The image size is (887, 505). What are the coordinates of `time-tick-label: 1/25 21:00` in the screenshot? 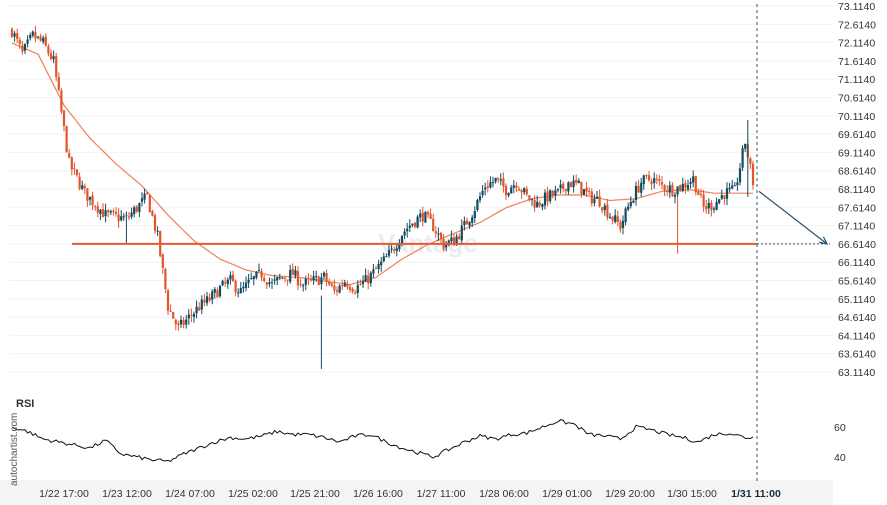 It's located at (315, 494).